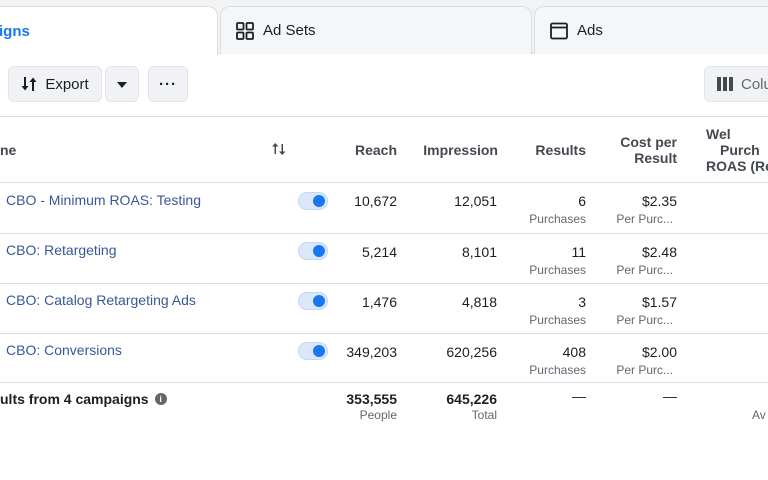 The image size is (768, 480). Describe the element at coordinates (160, 399) in the screenshot. I see `info-icon: i` at that location.